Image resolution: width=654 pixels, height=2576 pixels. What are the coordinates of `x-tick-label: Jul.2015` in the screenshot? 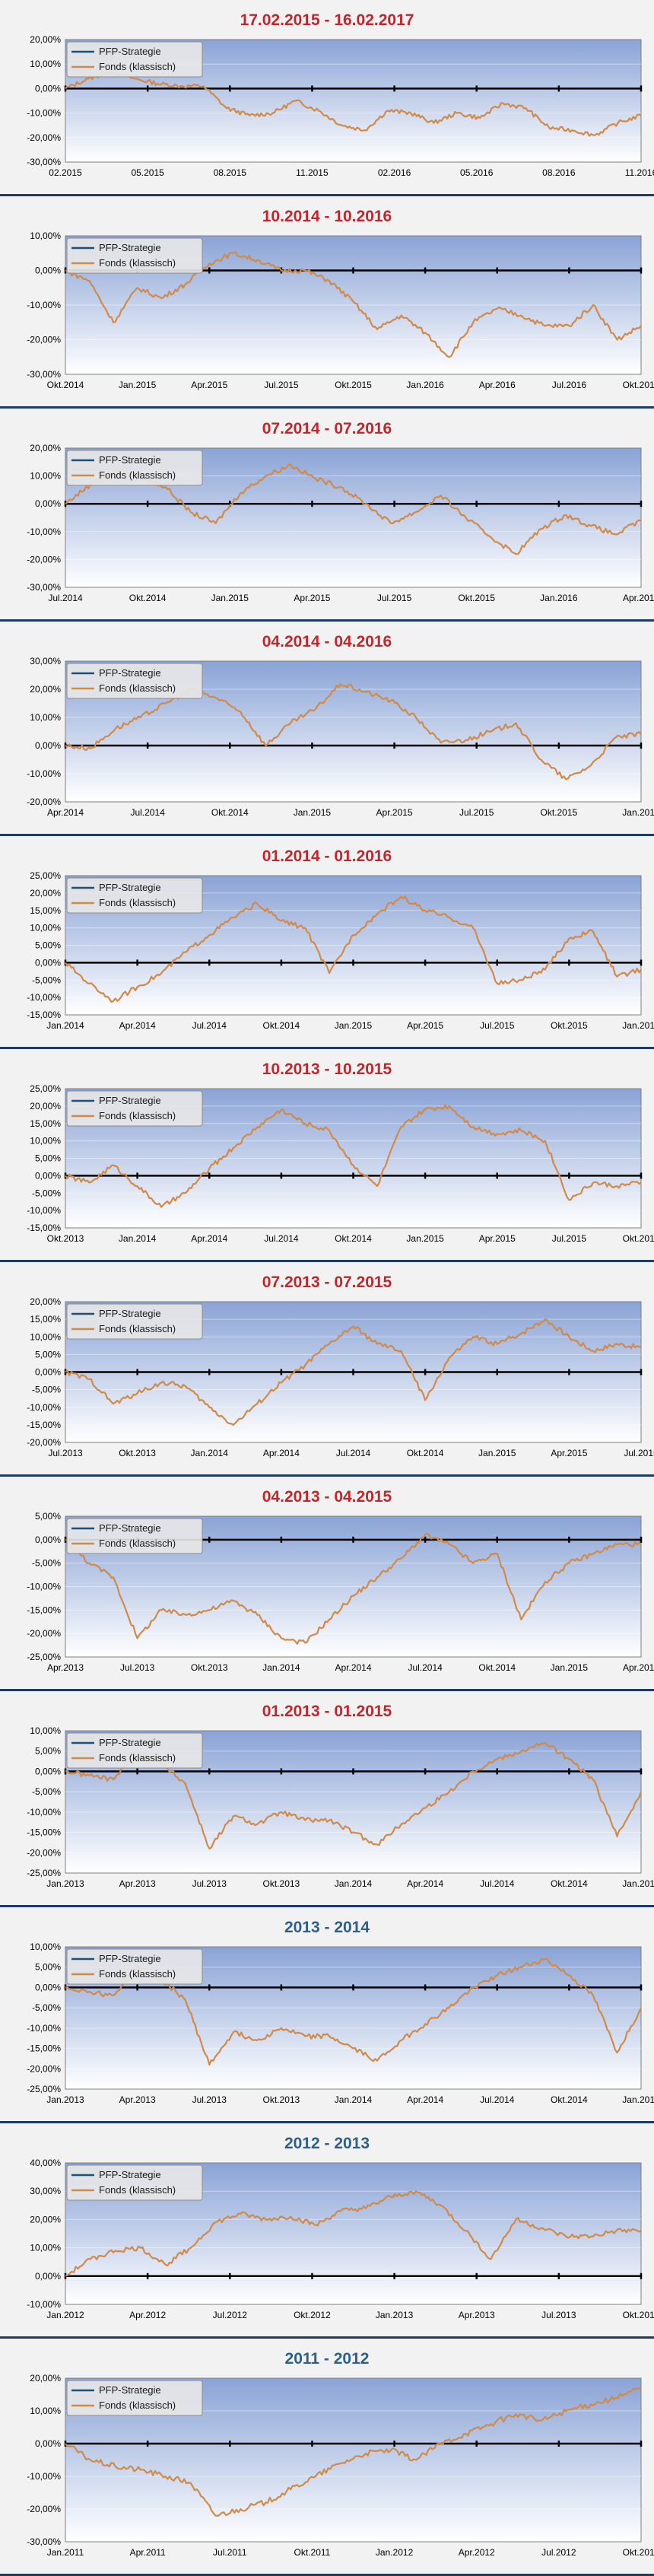 It's located at (395, 598).